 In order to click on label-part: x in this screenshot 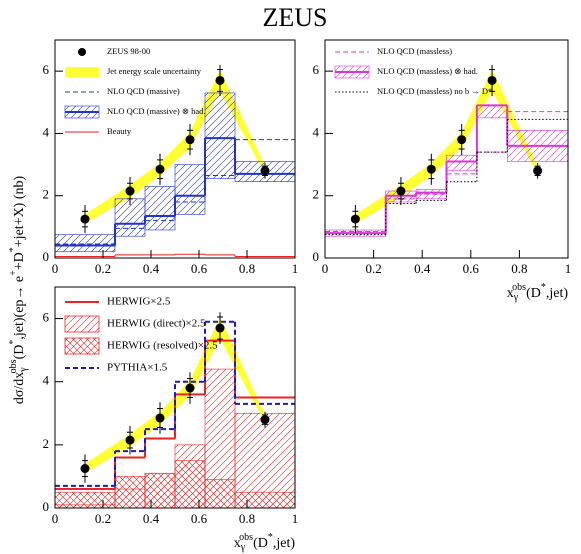, I will do `click(237, 543)`.